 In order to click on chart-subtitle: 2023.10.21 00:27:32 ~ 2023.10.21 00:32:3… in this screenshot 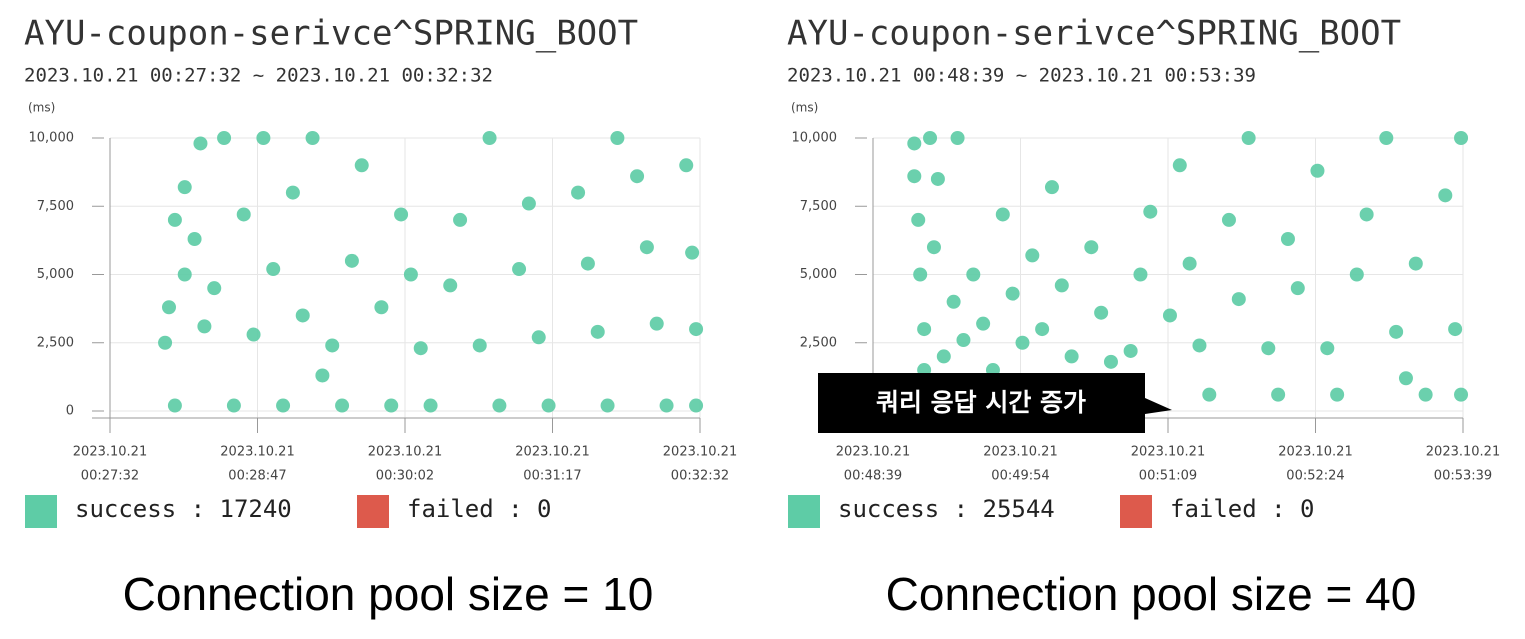, I will do `click(258, 76)`.